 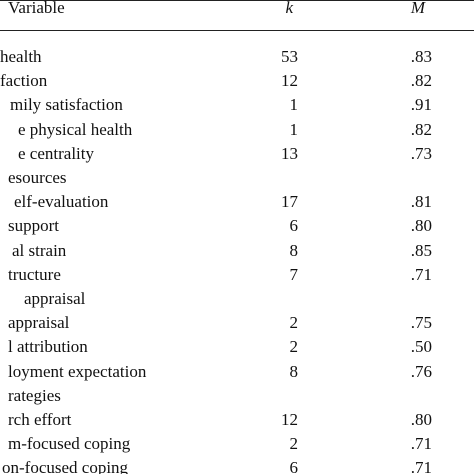 What do you see at coordinates (421, 347) in the screenshot?
I see `cell-m: .50` at bounding box center [421, 347].